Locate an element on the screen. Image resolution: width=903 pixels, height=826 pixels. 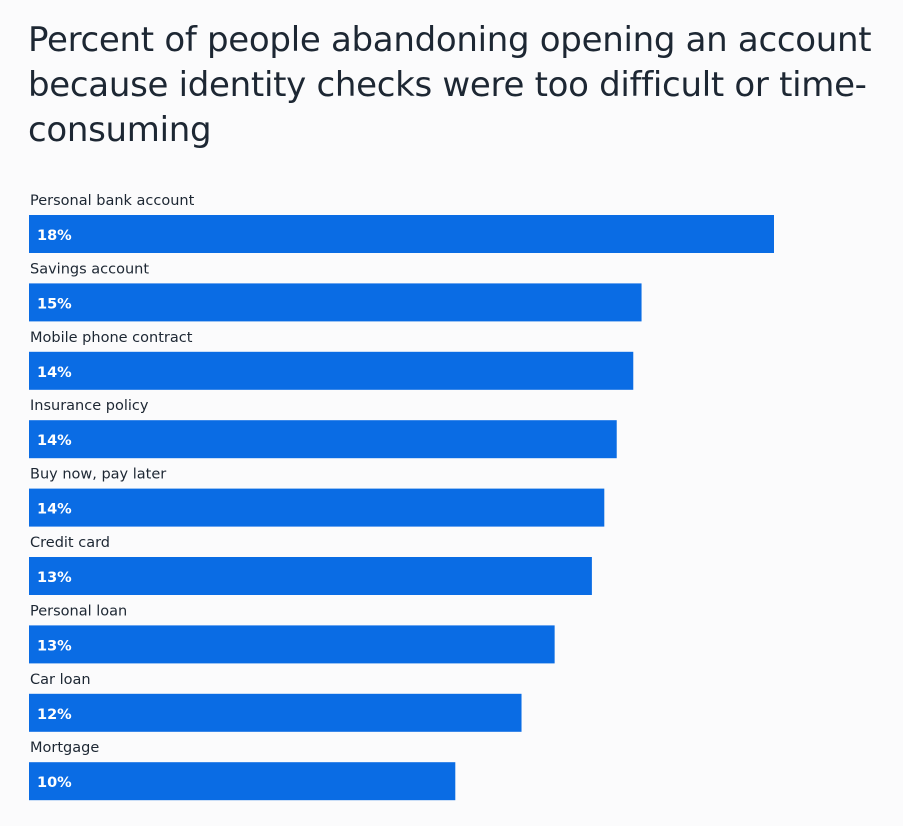
category-label: Insurance policy is located at coordinates (89, 406).